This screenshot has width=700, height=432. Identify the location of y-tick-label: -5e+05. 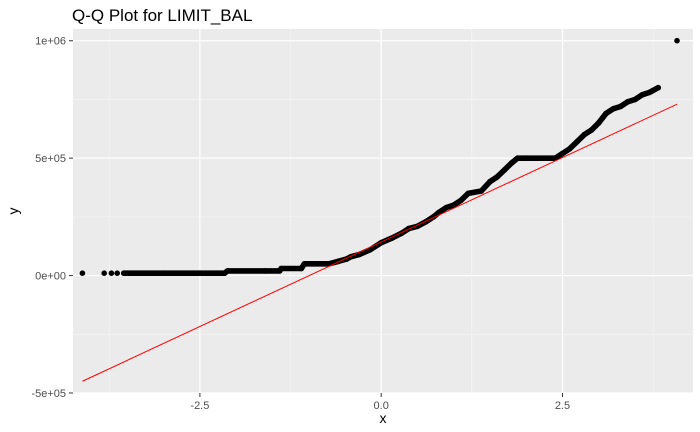
(48, 394).